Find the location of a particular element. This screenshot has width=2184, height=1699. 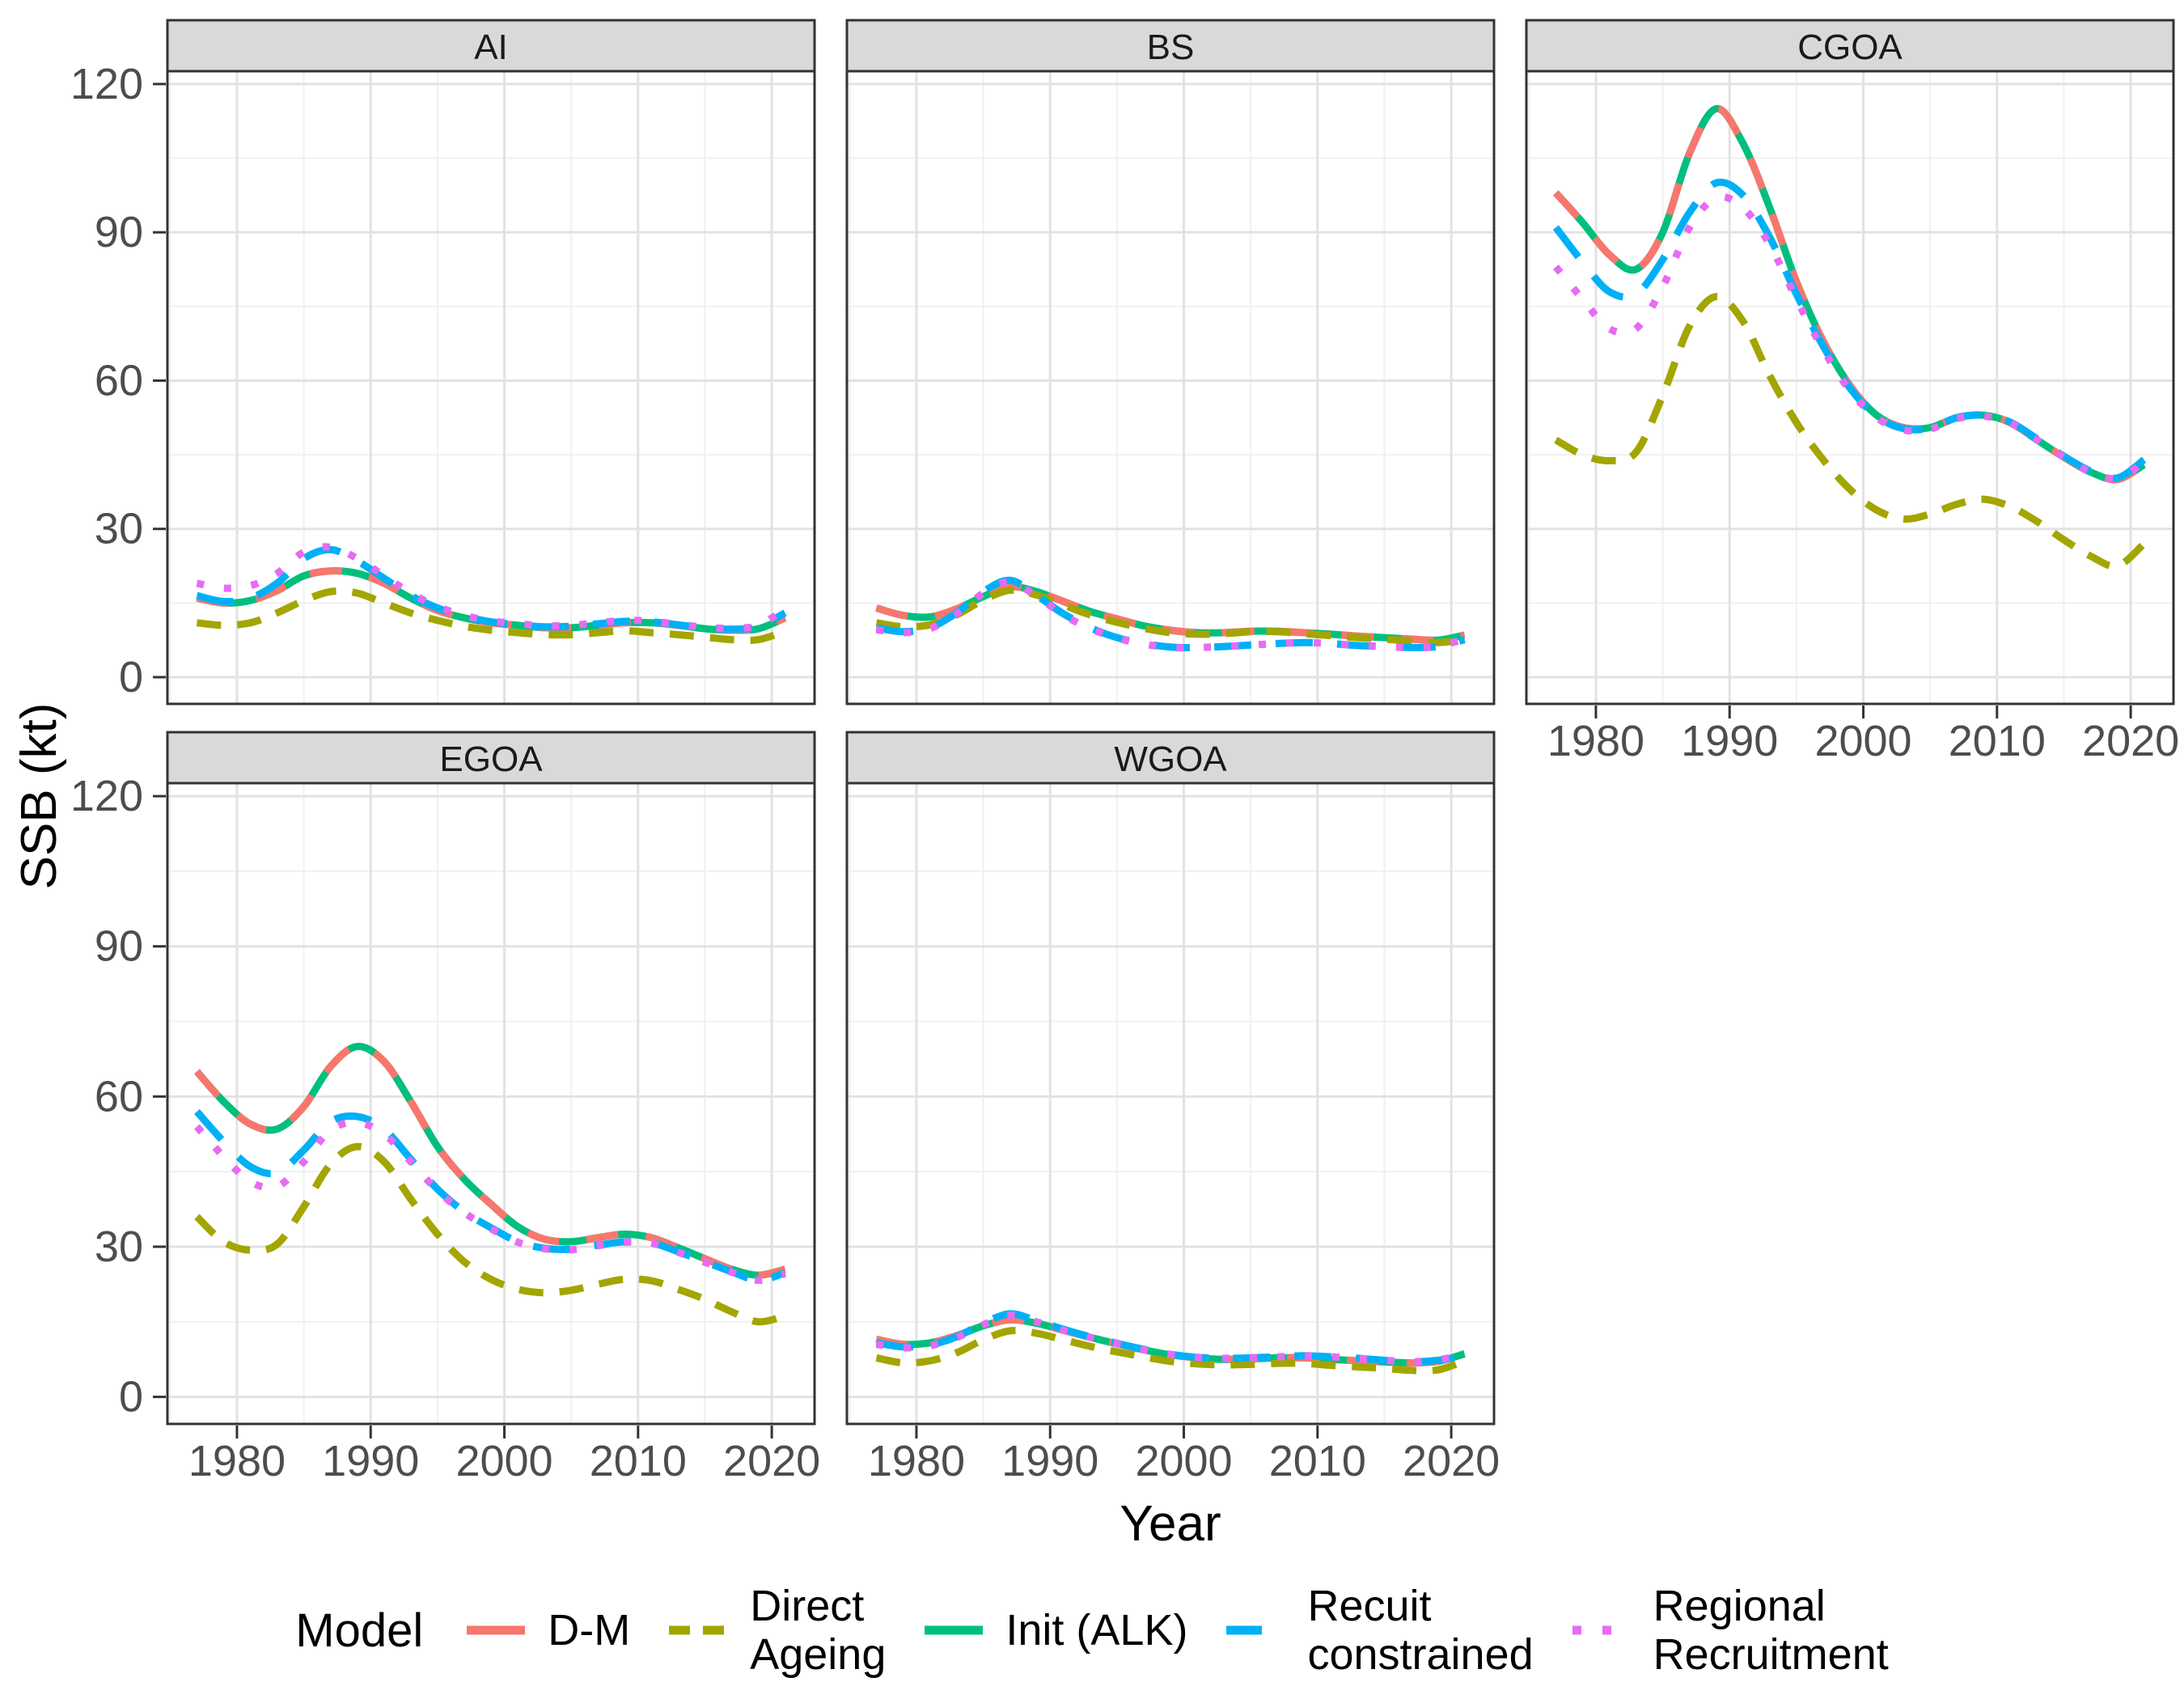

facet-panel-AI: AI 0 30 60 90 120 is located at coordinates (443, 362).